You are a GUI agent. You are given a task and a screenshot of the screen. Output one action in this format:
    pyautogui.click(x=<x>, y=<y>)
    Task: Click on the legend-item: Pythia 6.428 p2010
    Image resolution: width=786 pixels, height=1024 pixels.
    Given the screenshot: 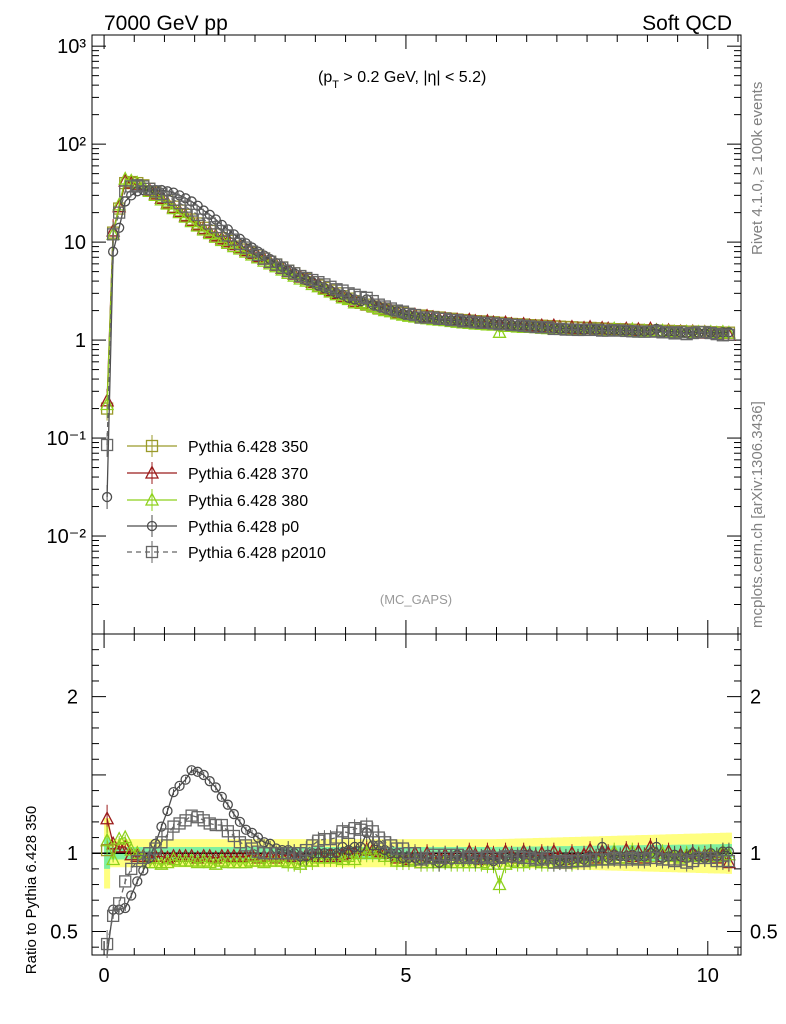 What is the action you would take?
    pyautogui.click(x=226, y=552)
    